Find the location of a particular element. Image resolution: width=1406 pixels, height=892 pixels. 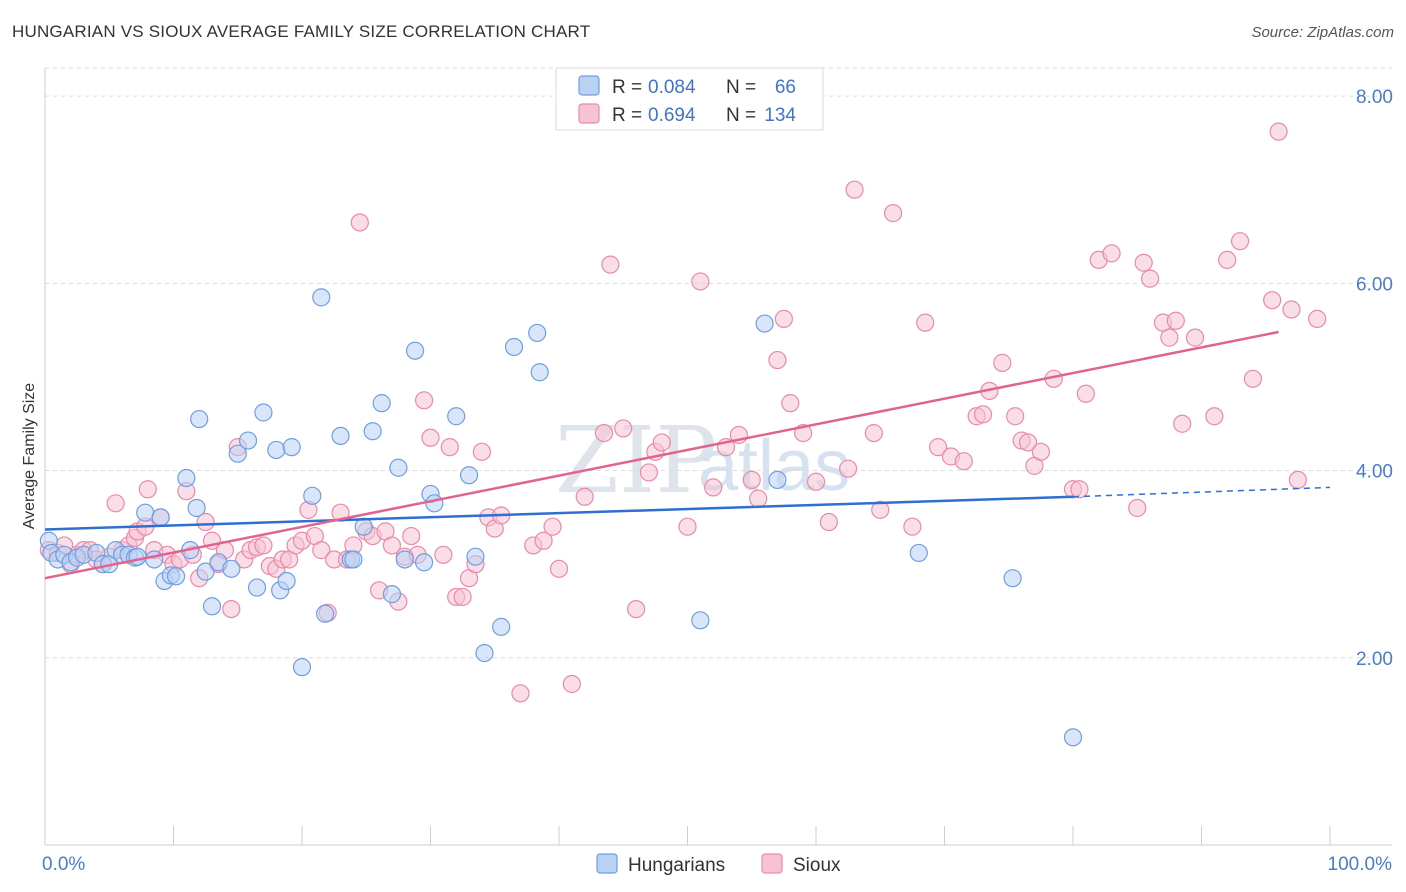

x-tick-label-100: 100.0% is located at coordinates (1360, 864).